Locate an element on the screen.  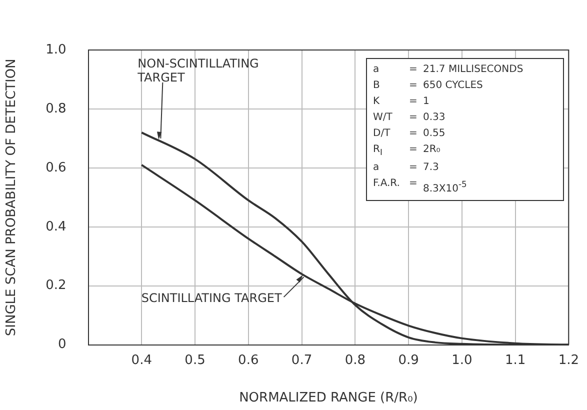
x-tick-label: 0.9 is located at coordinates (408, 360).